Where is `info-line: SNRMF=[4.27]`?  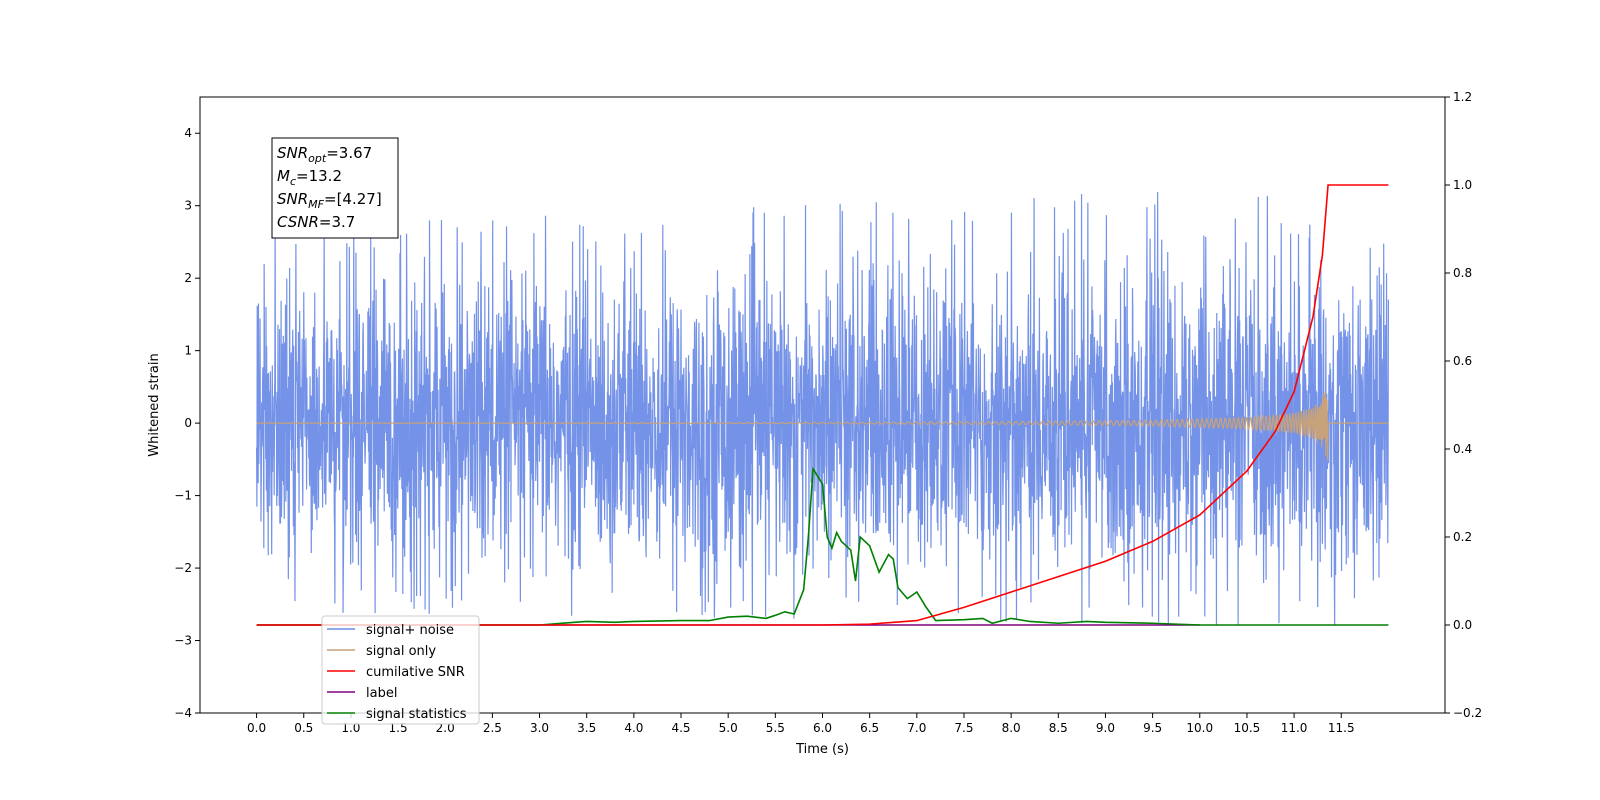 info-line: SNRMF=[4.27] is located at coordinates (329, 200).